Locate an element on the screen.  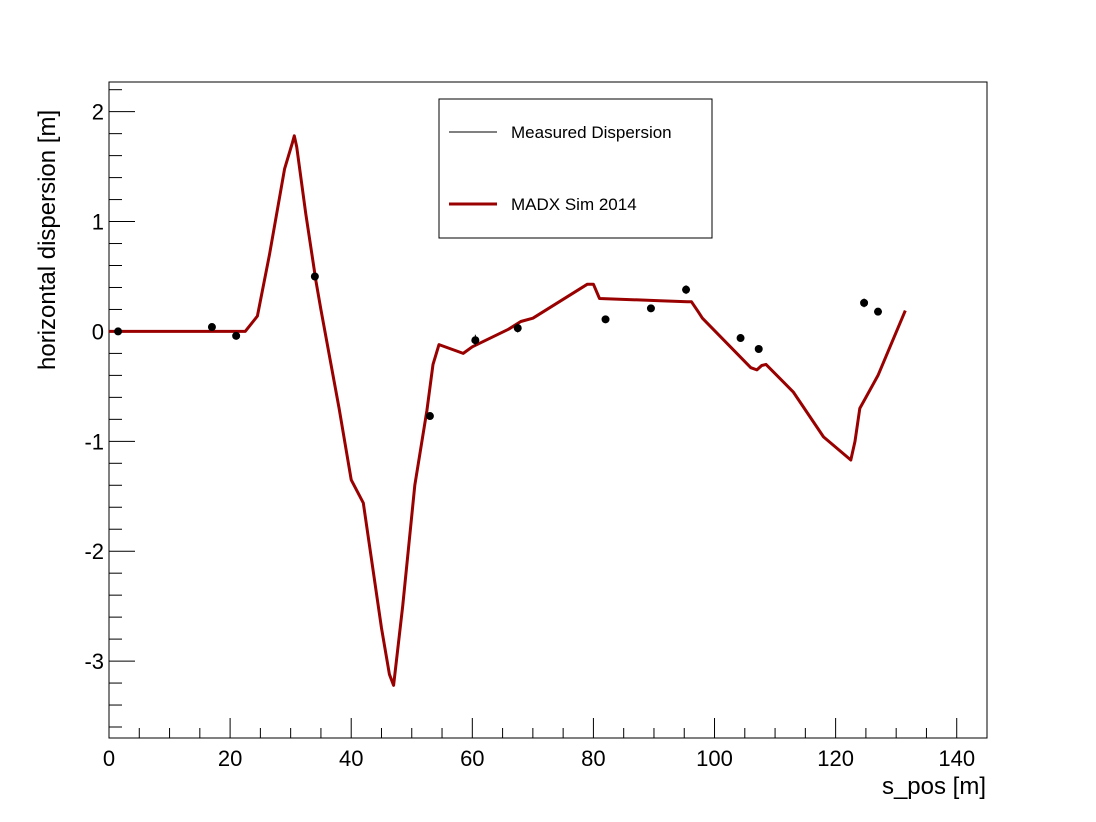
x-tick-label: 100 is located at coordinates (714, 758).